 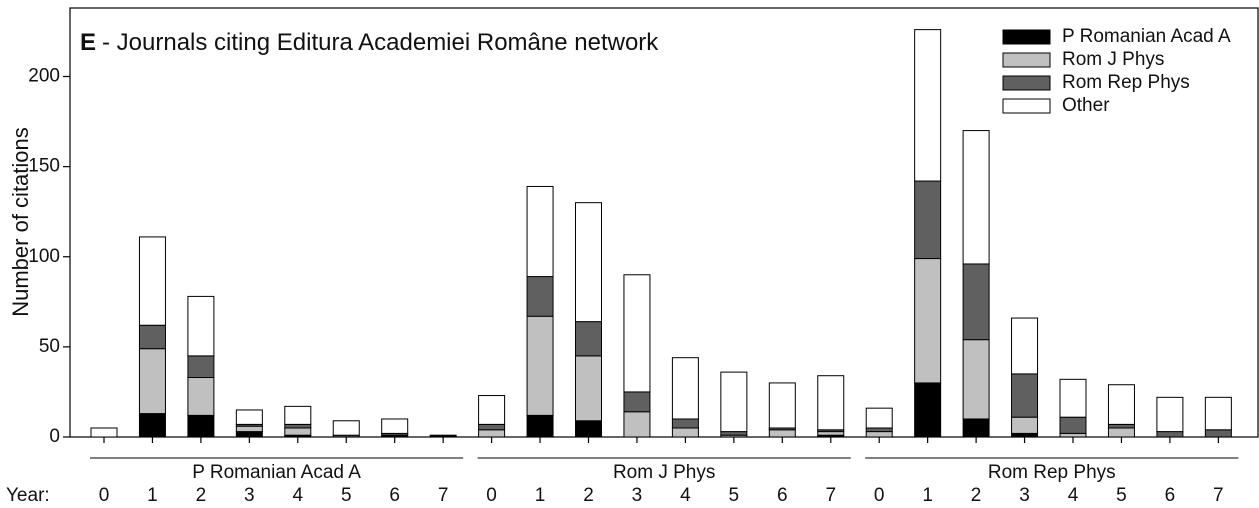 I want to click on legend-label: Rom Rep Phys, so click(x=1126, y=82).